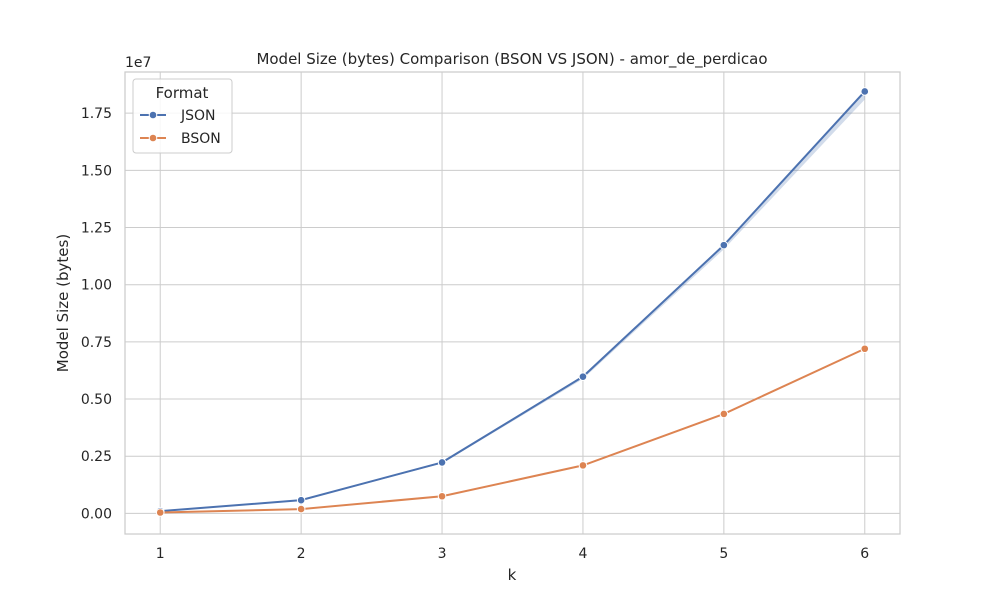  Describe the element at coordinates (96, 400) in the screenshot. I see `y-tick-label: 0.50` at that location.